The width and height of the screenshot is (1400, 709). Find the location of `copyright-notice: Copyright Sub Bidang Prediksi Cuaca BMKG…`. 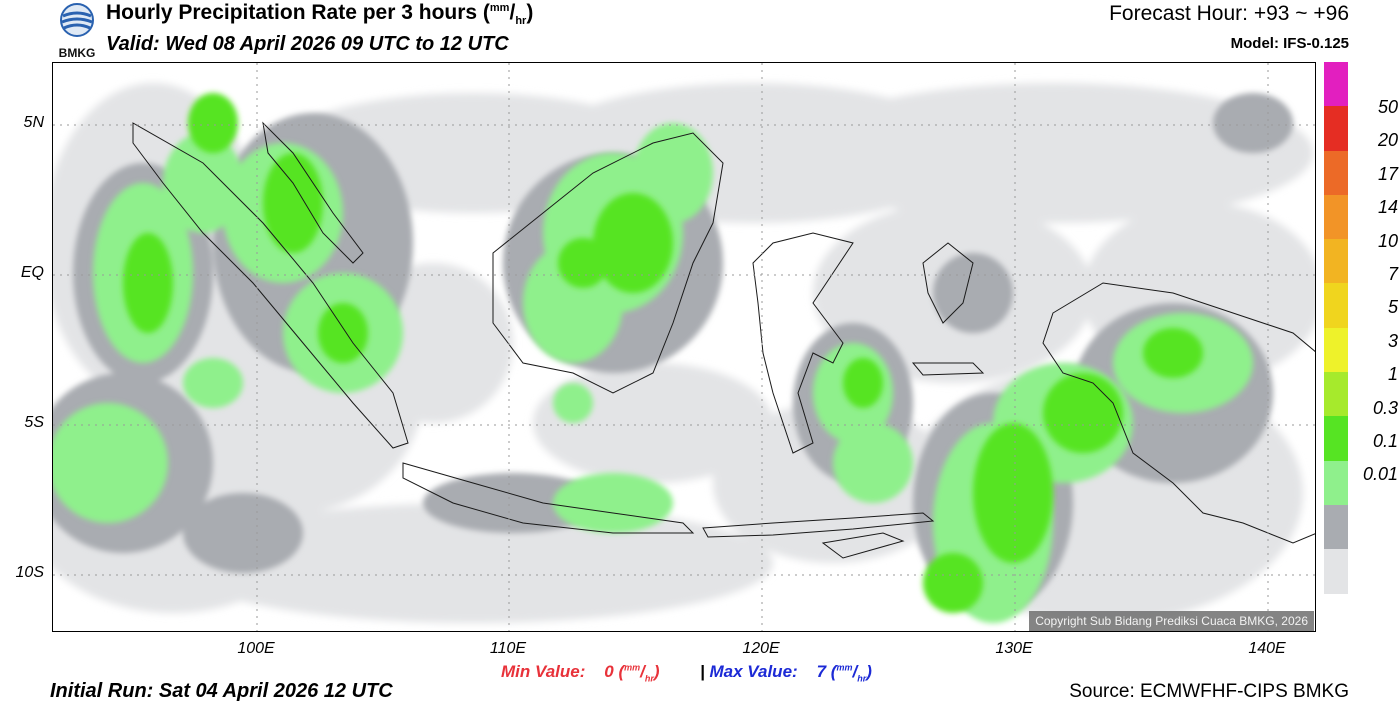

copyright-notice: Copyright Sub Bidang Prediksi Cuaca BMKG… is located at coordinates (1171, 621).